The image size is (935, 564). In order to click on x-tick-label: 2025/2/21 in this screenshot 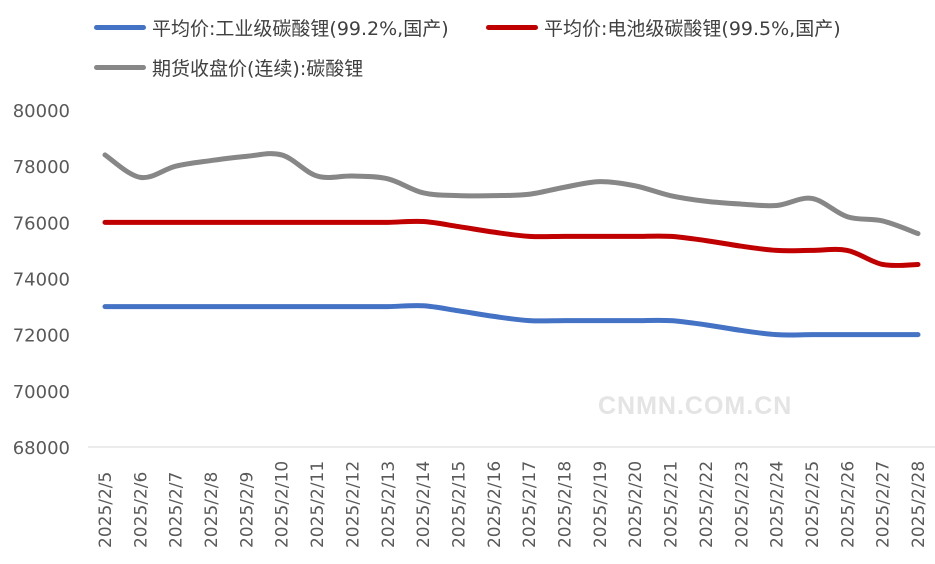, I will do `click(672, 504)`.